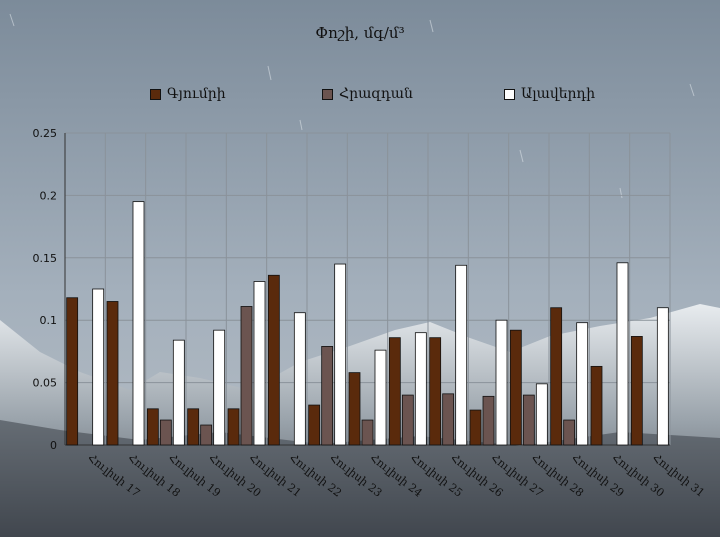 The width and height of the screenshot is (720, 537). I want to click on legend: Գյումրի Հրազդան Ալավերդի, so click(360, 96).